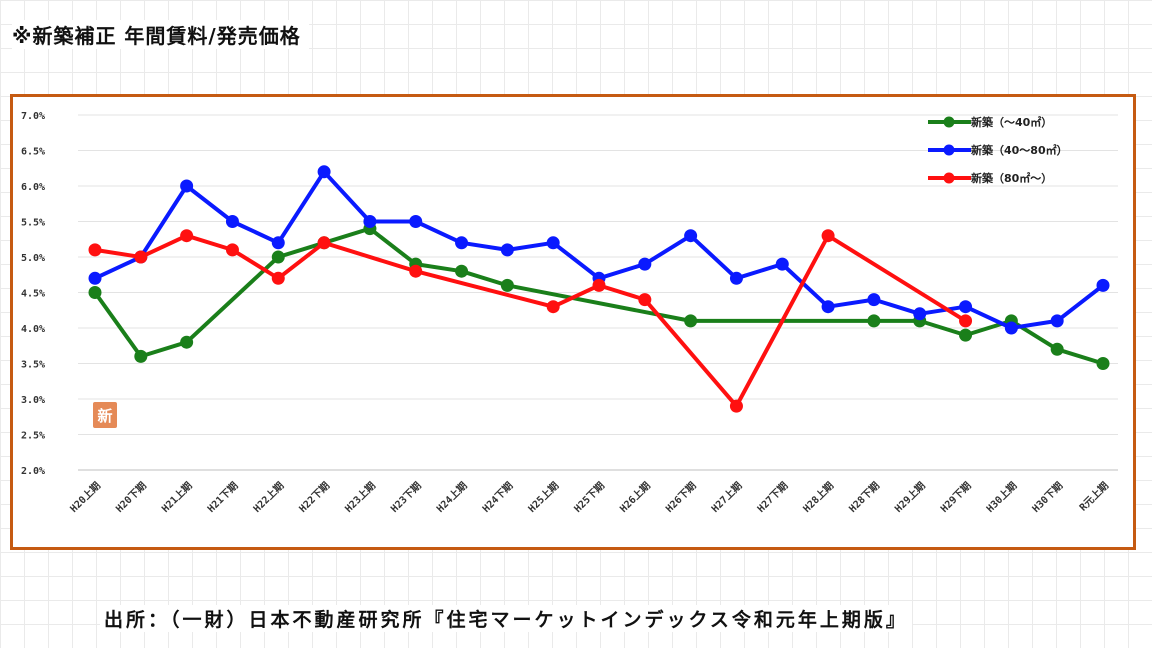  I want to click on x-tick-label: H21上期, so click(177, 497).